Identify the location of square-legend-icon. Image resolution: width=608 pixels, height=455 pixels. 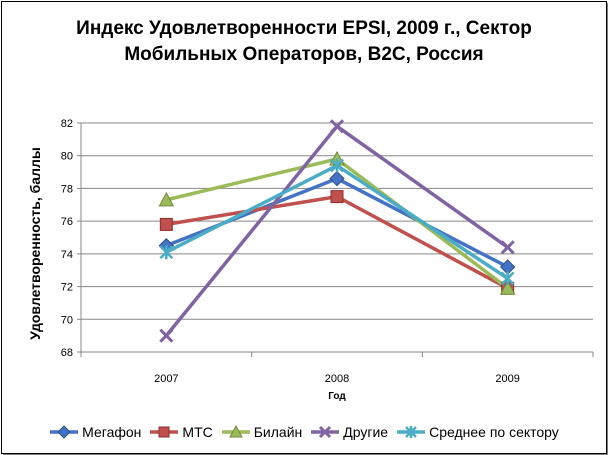
(164, 432).